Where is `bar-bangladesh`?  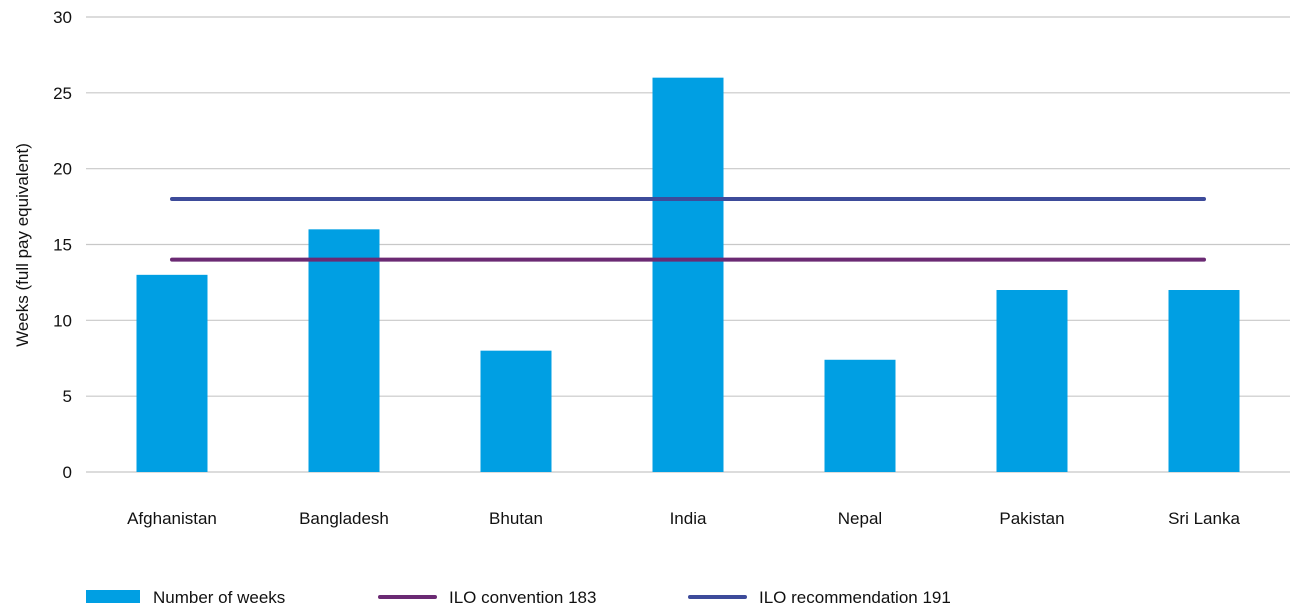
bar-bangladesh is located at coordinates (344, 350).